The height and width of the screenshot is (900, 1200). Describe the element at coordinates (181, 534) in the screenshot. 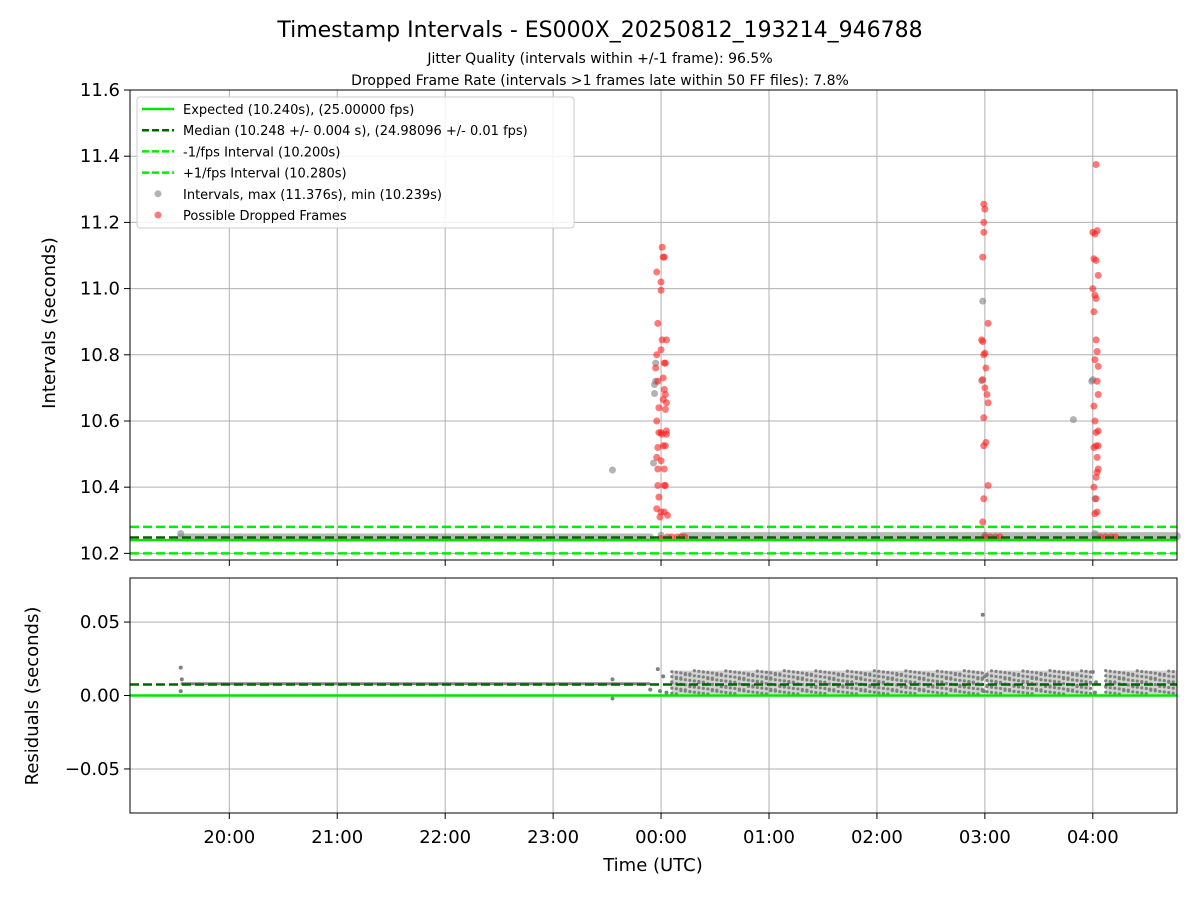

I see `interval-point` at that location.